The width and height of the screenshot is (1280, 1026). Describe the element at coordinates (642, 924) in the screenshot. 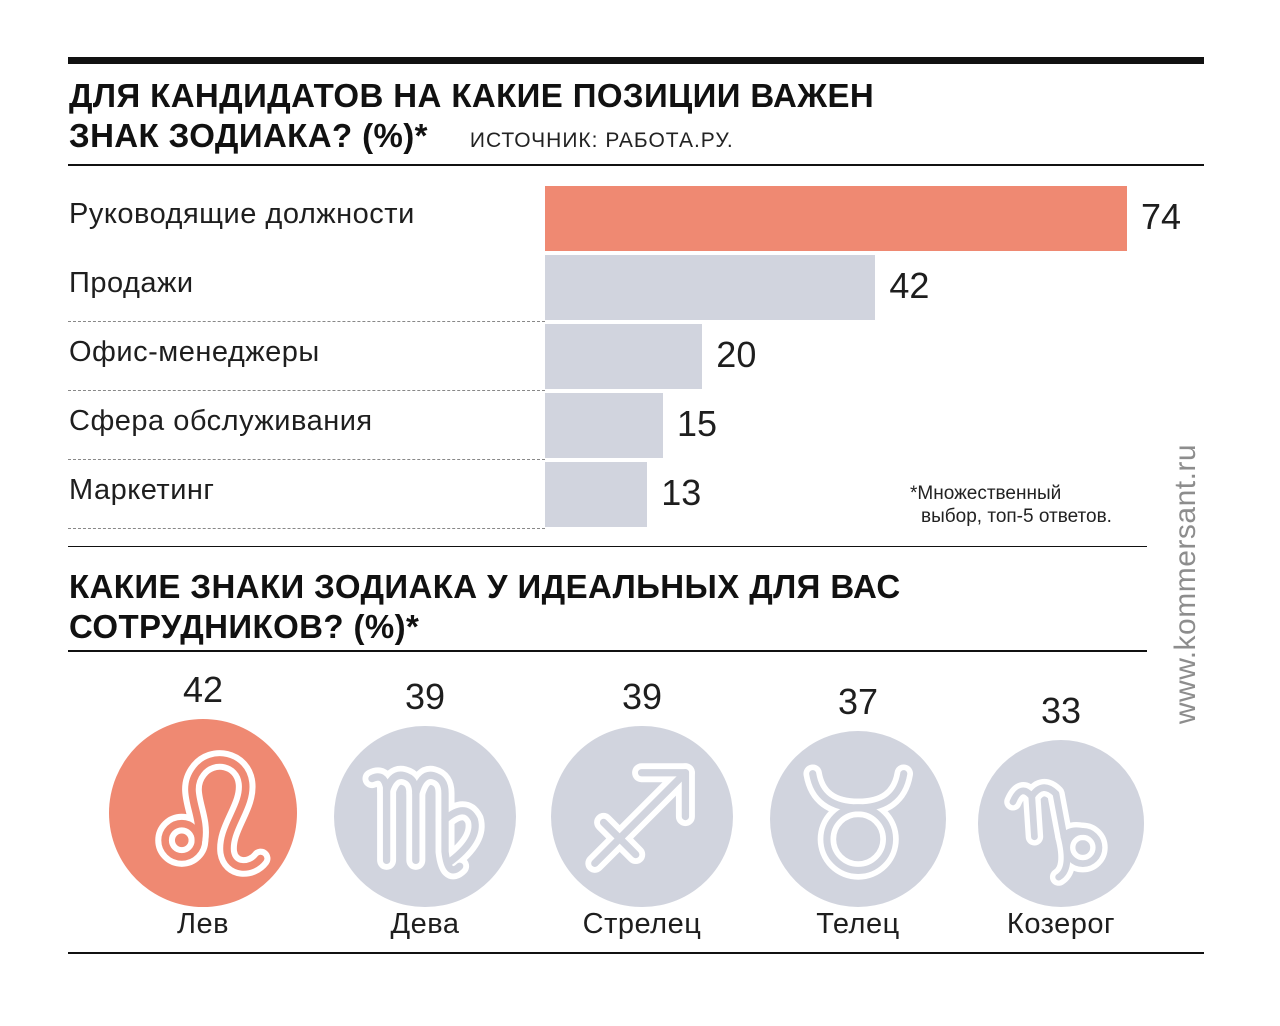

I see `sign-name-label: Стрелец` at that location.